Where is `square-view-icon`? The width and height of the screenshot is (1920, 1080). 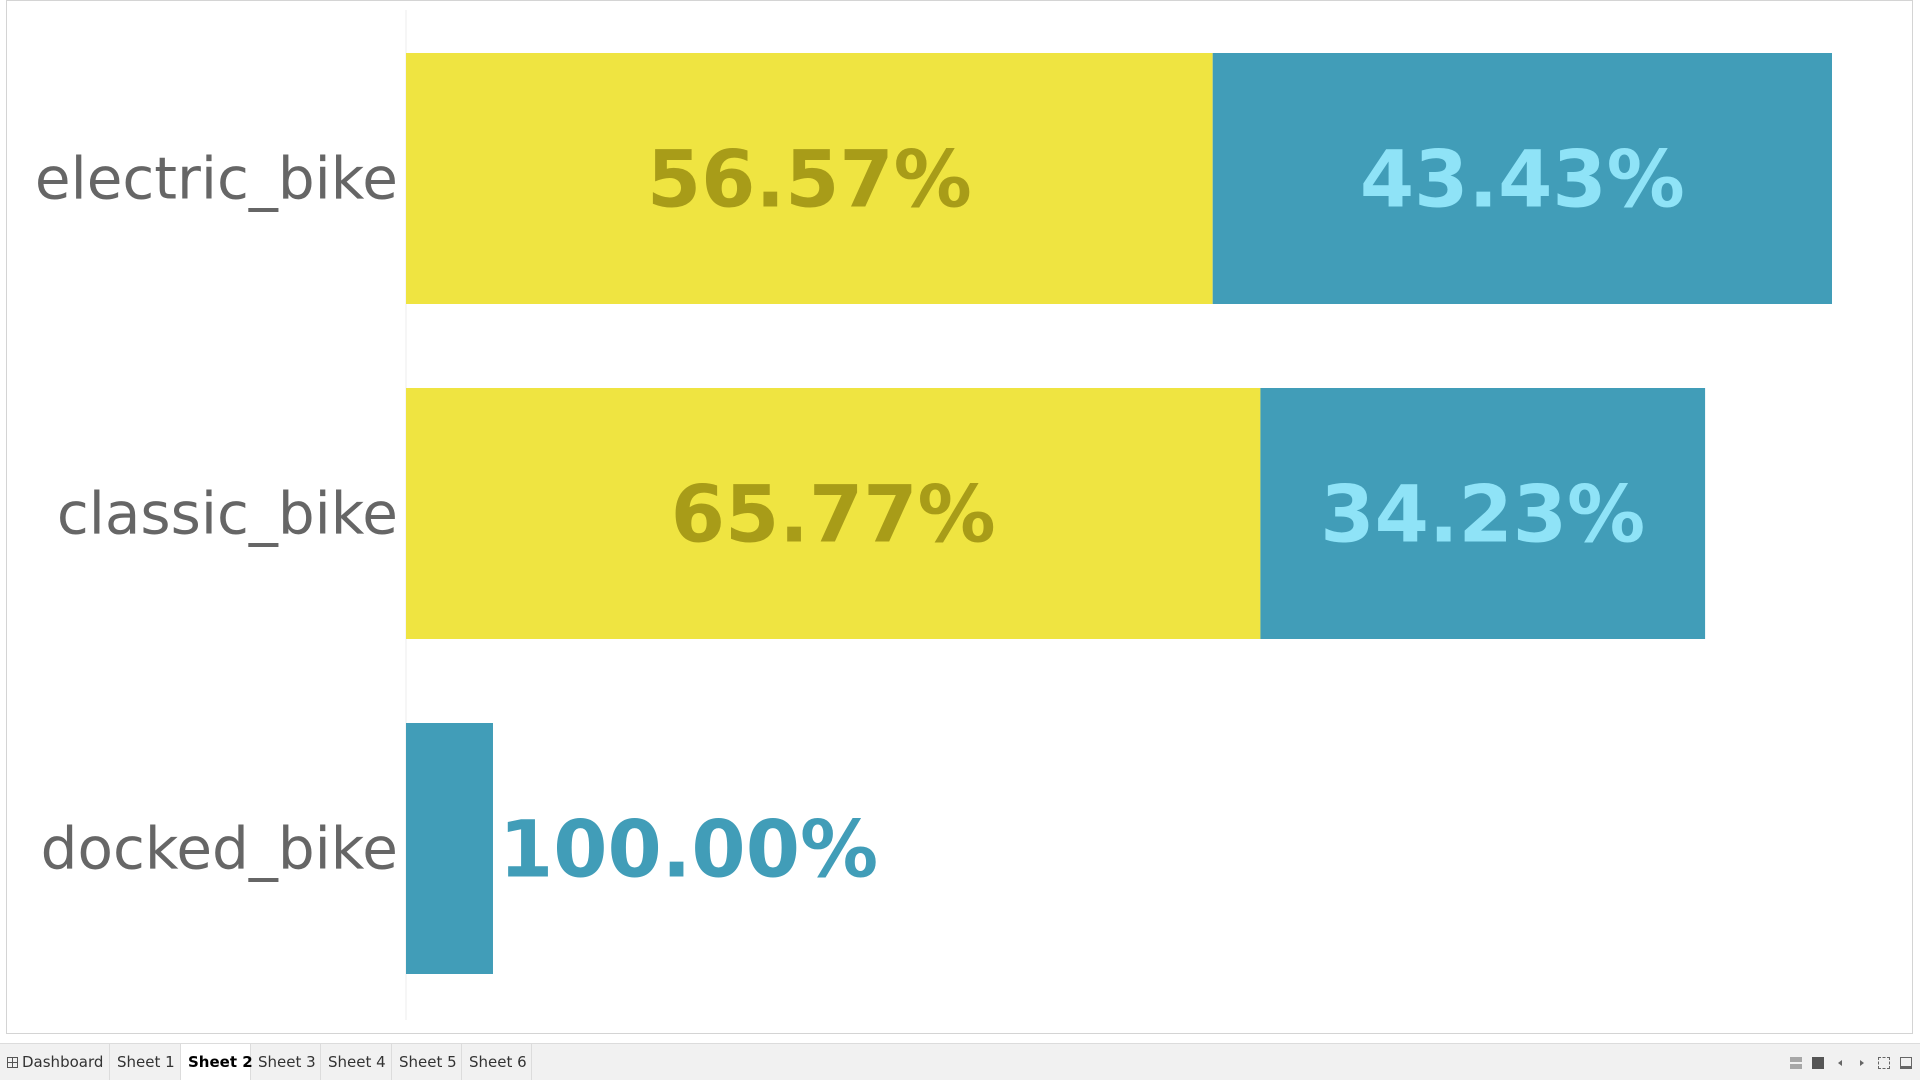
square-view-icon is located at coordinates (1818, 1063).